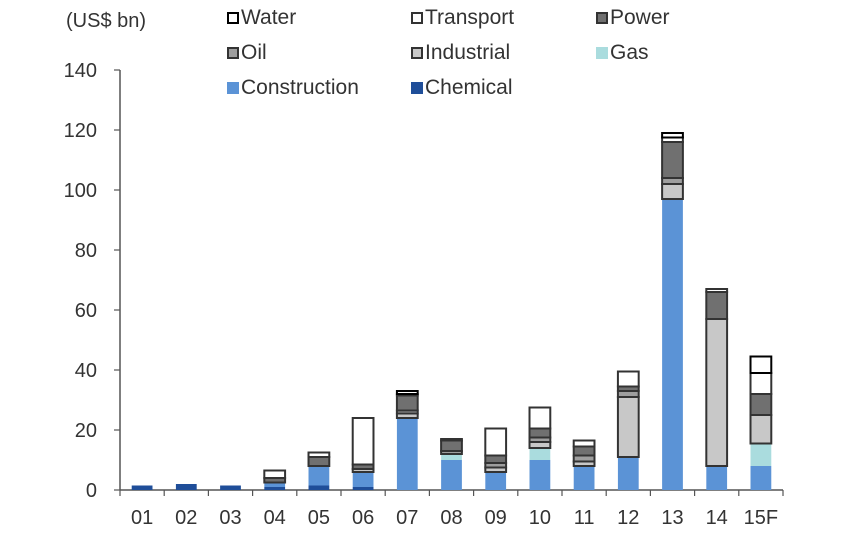 The height and width of the screenshot is (535, 850). What do you see at coordinates (672, 518) in the screenshot?
I see `x-tick-label: 13` at bounding box center [672, 518].